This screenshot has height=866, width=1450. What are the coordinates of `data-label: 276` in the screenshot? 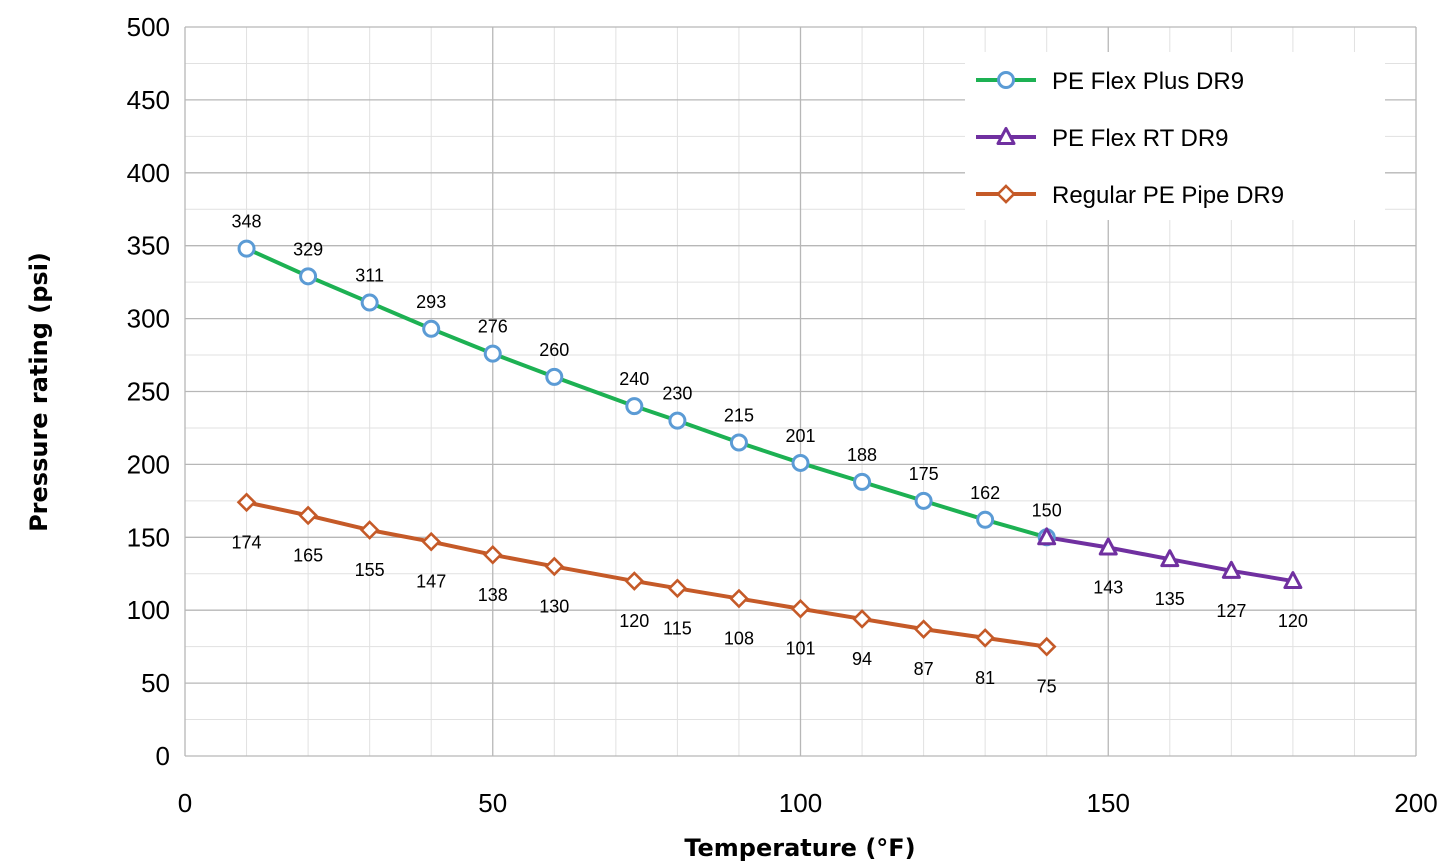 It's located at (493, 327).